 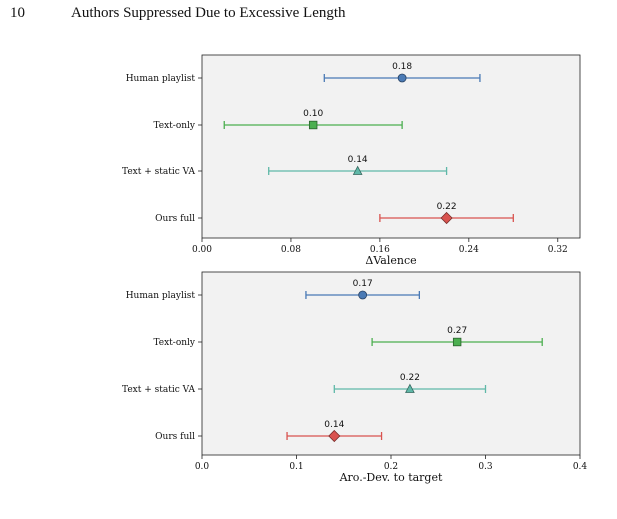 What do you see at coordinates (363, 284) in the screenshot?
I see `data-label-human-playlist: 0.17` at bounding box center [363, 284].